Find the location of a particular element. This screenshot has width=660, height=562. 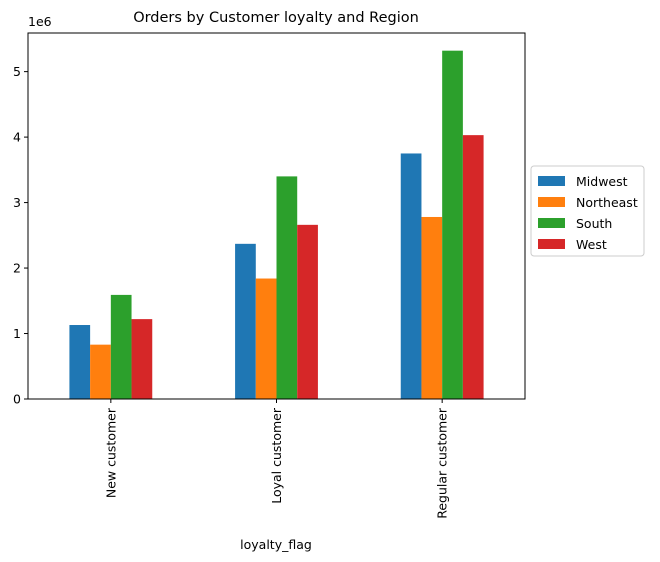

legend-box is located at coordinates (587, 211).